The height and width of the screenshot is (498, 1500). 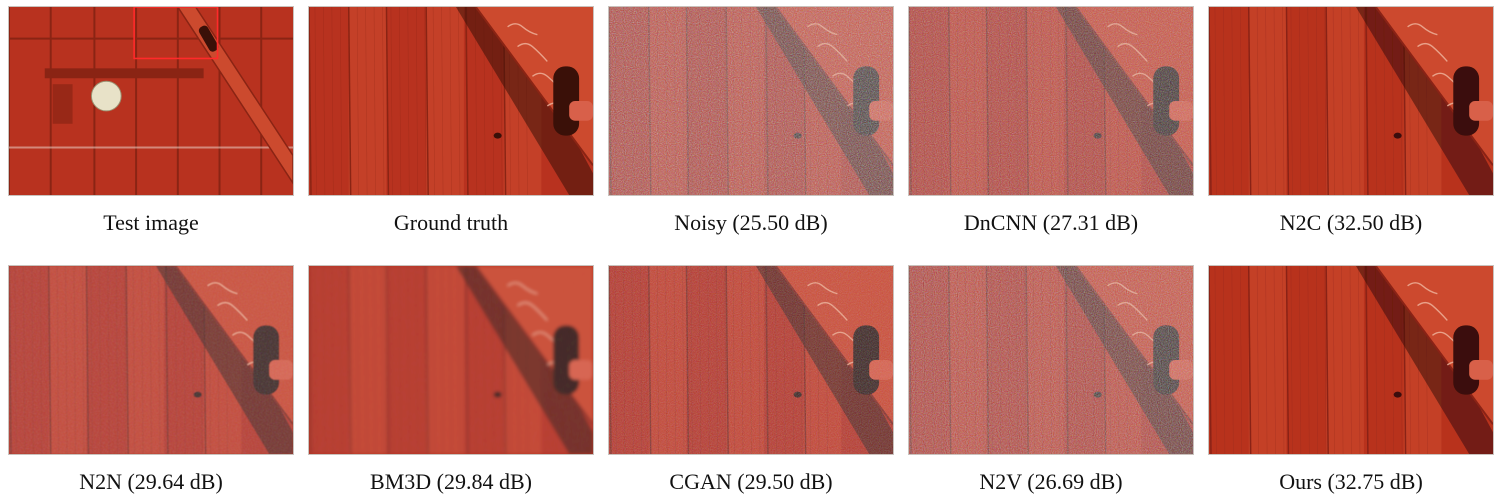 What do you see at coordinates (208, 38) in the screenshot?
I see `latch-slot` at bounding box center [208, 38].